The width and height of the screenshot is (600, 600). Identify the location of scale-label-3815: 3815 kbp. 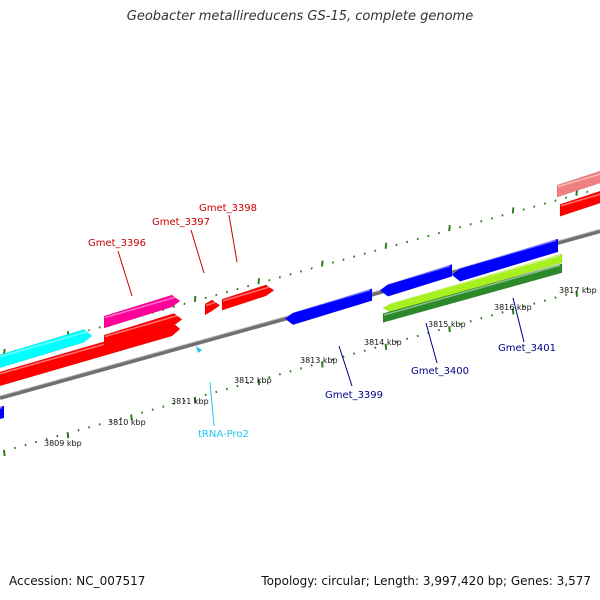
(447, 324).